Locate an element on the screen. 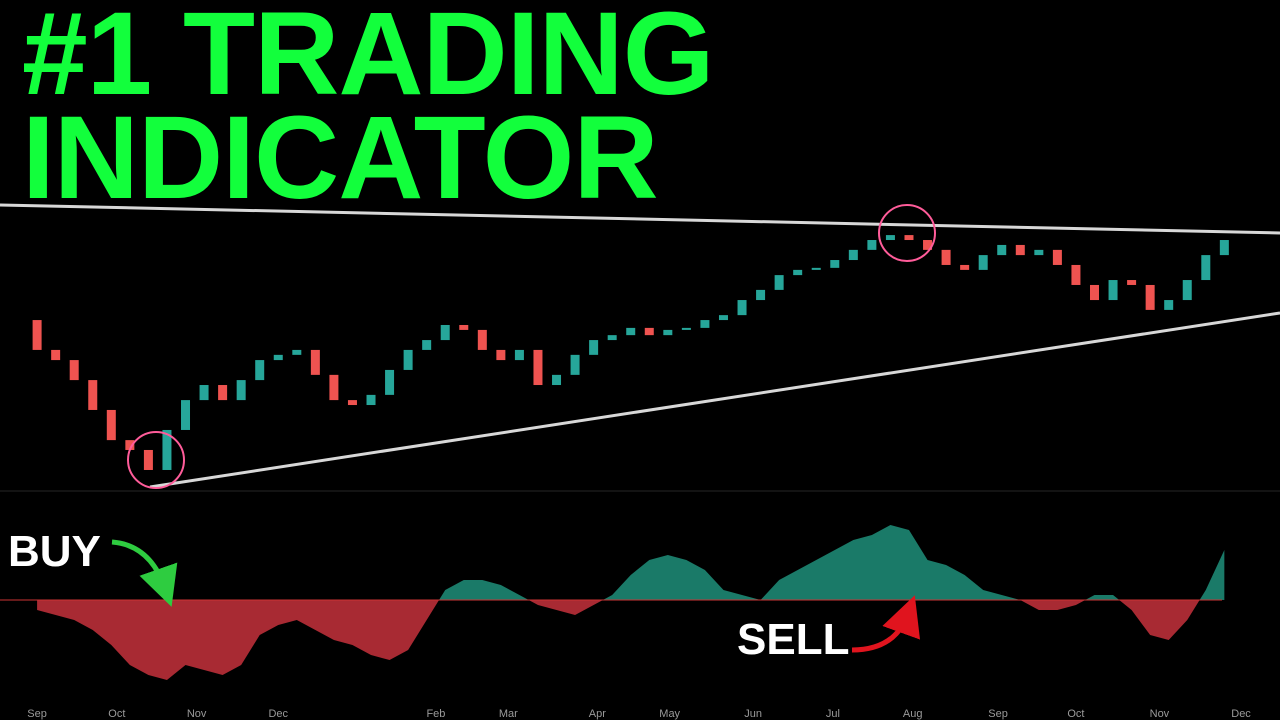 The height and width of the screenshot is (720, 1280). buy-label: BUY is located at coordinates (54, 551).